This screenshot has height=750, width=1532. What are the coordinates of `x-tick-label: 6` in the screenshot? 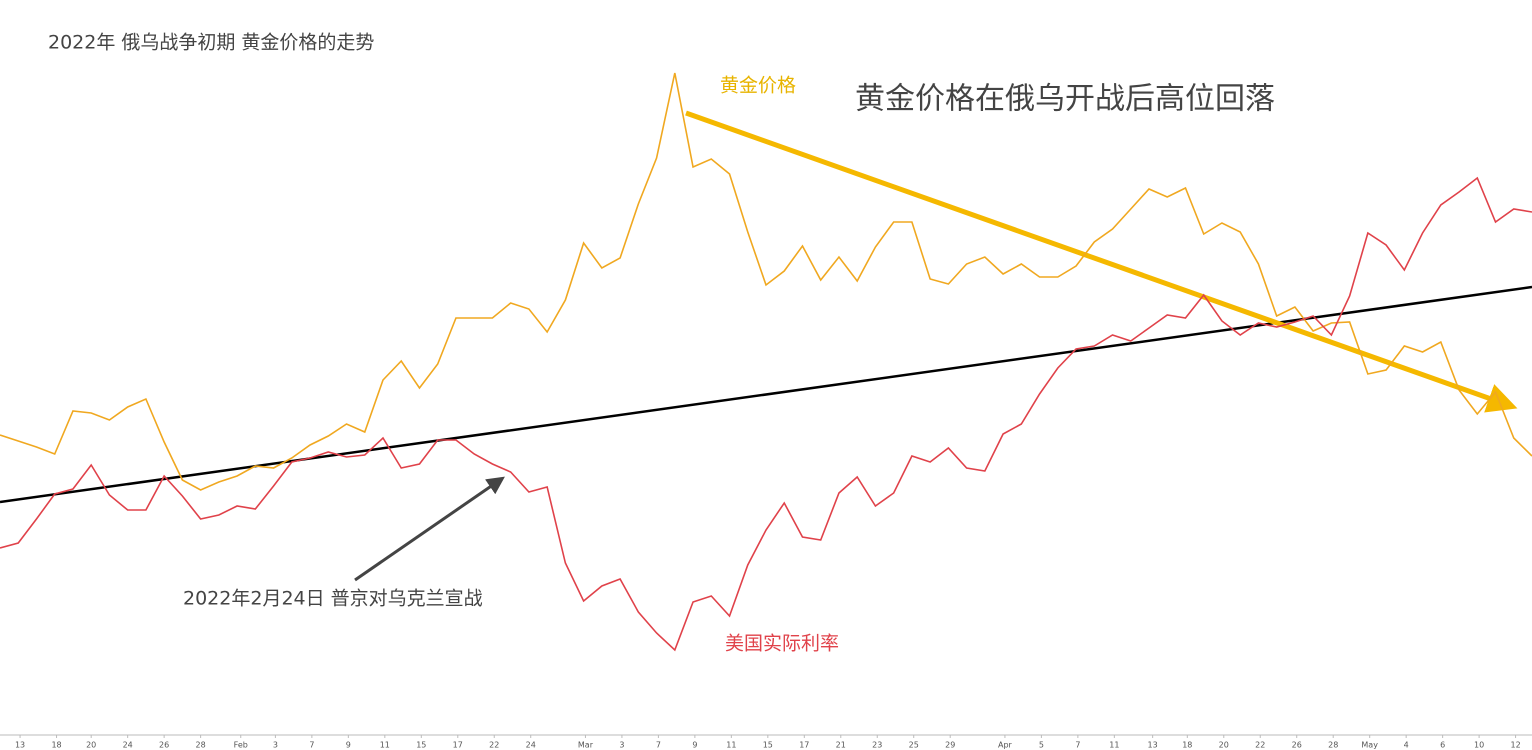 It's located at (1442, 745).